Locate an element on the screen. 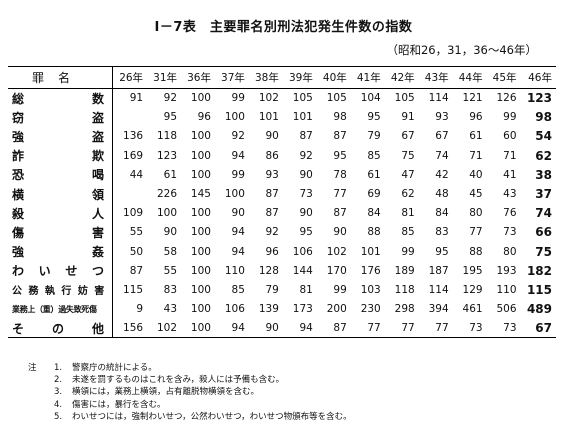 The height and width of the screenshot is (444, 567). index-value: 121 is located at coordinates (472, 98).